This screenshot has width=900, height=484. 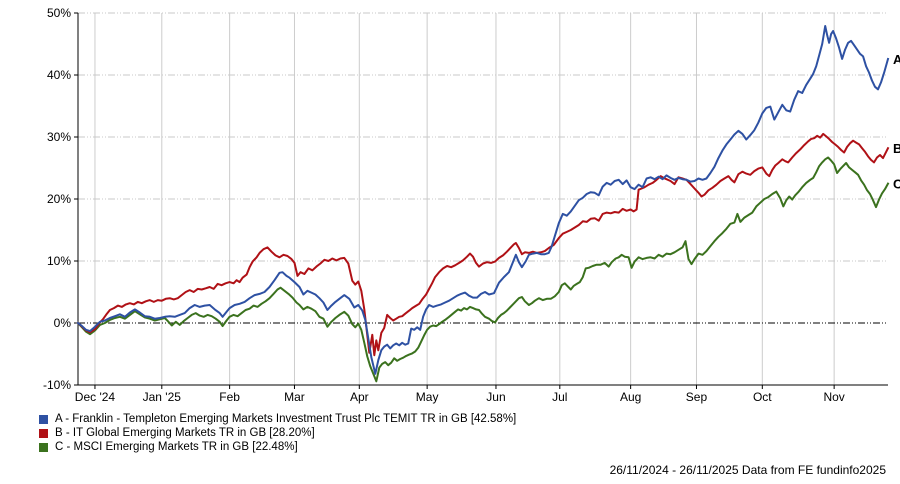 I want to click on y-tick-label: 20%, so click(x=59, y=199).